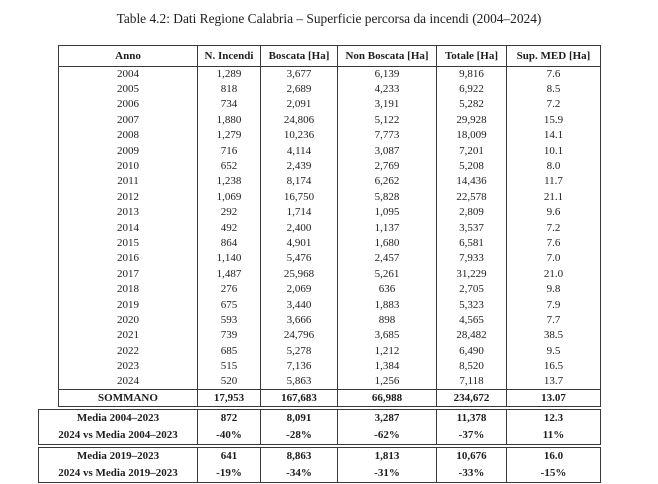 The image size is (658, 484). I want to click on table-cell: 4,565, so click(471, 320).